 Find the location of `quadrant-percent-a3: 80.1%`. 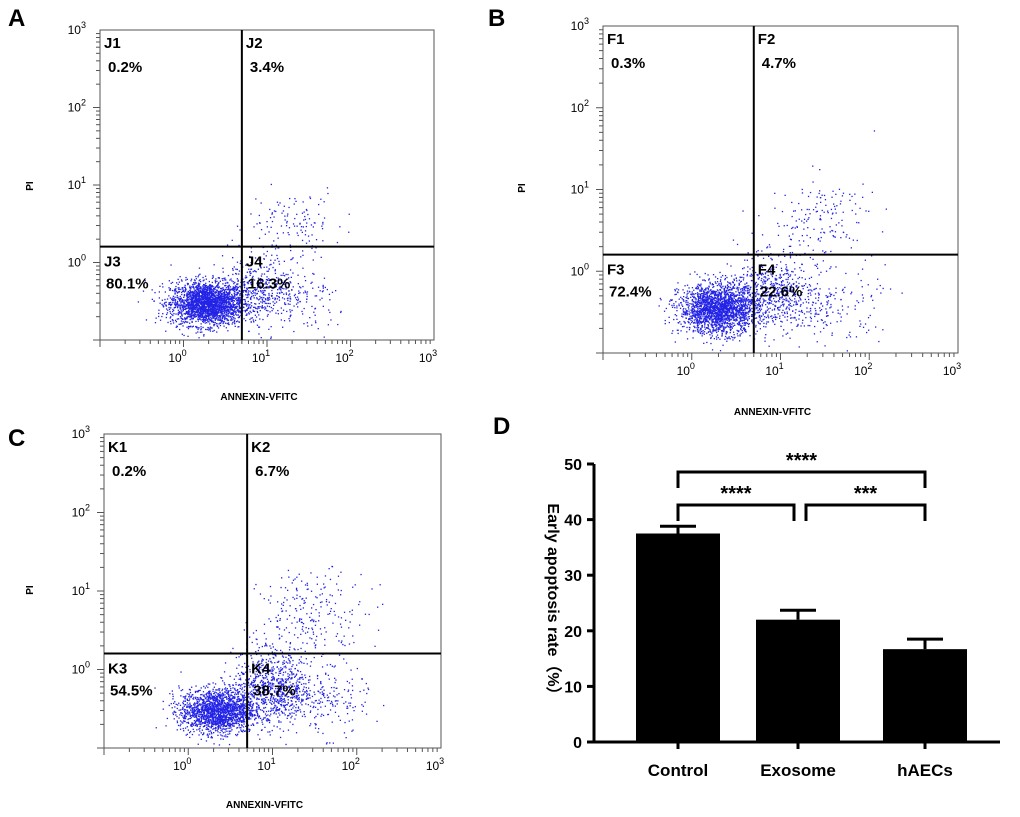

quadrant-percent-a3: 80.1% is located at coordinates (127, 284).